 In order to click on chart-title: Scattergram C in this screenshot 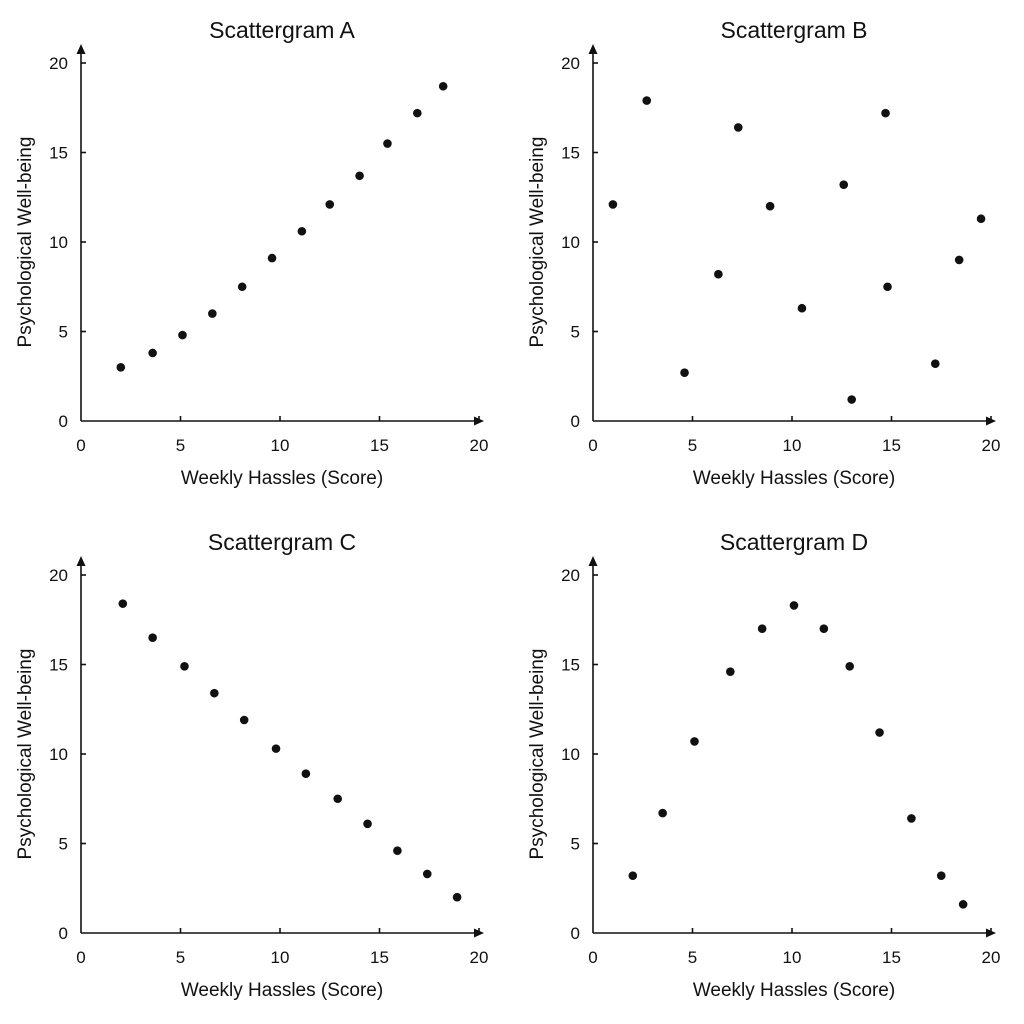, I will do `click(282, 542)`.